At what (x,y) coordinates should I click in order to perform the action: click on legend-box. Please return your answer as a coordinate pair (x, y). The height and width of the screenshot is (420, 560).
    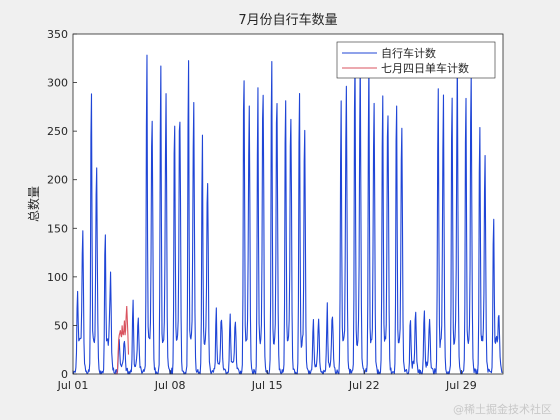
    Looking at the image, I should click on (416, 60).